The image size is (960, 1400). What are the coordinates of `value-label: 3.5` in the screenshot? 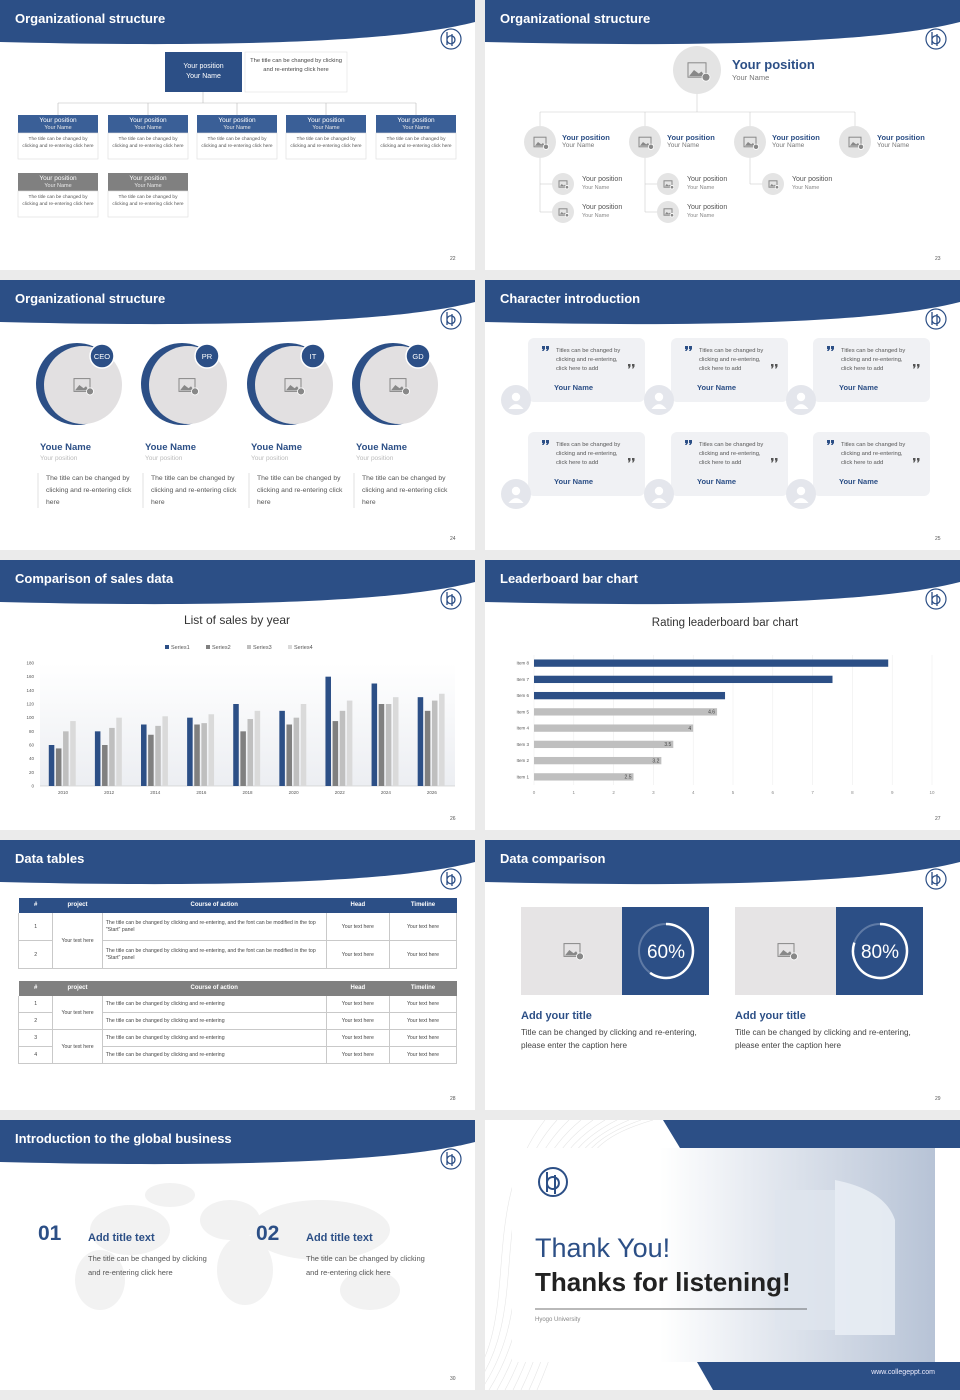 It's located at (667, 745).